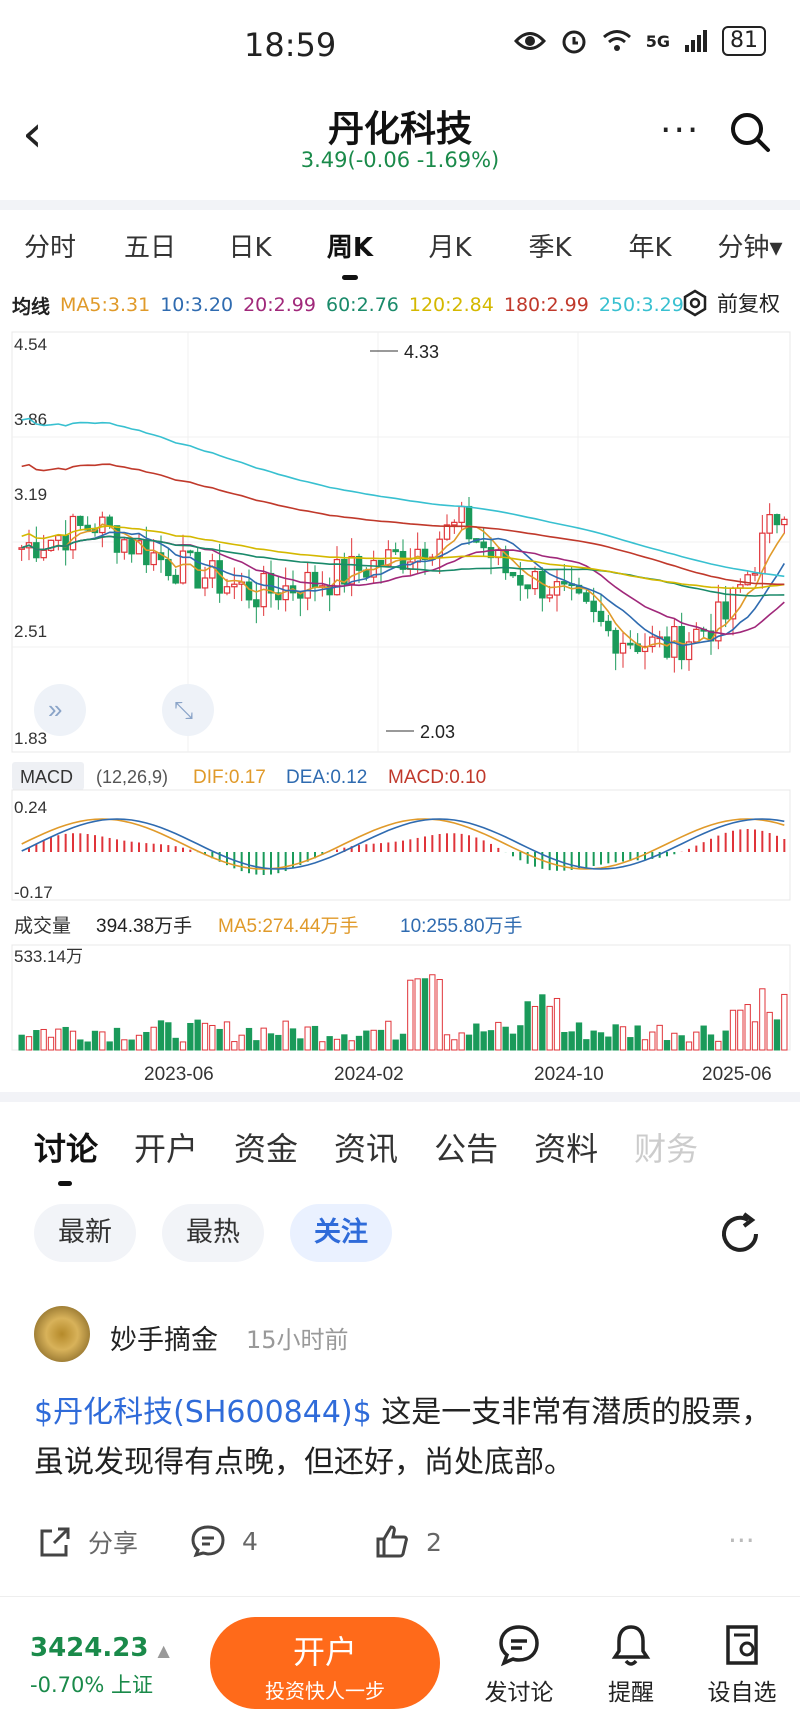 Image resolution: width=800 pixels, height=1732 pixels. I want to click on tab-announcement: 公告, so click(466, 1149).